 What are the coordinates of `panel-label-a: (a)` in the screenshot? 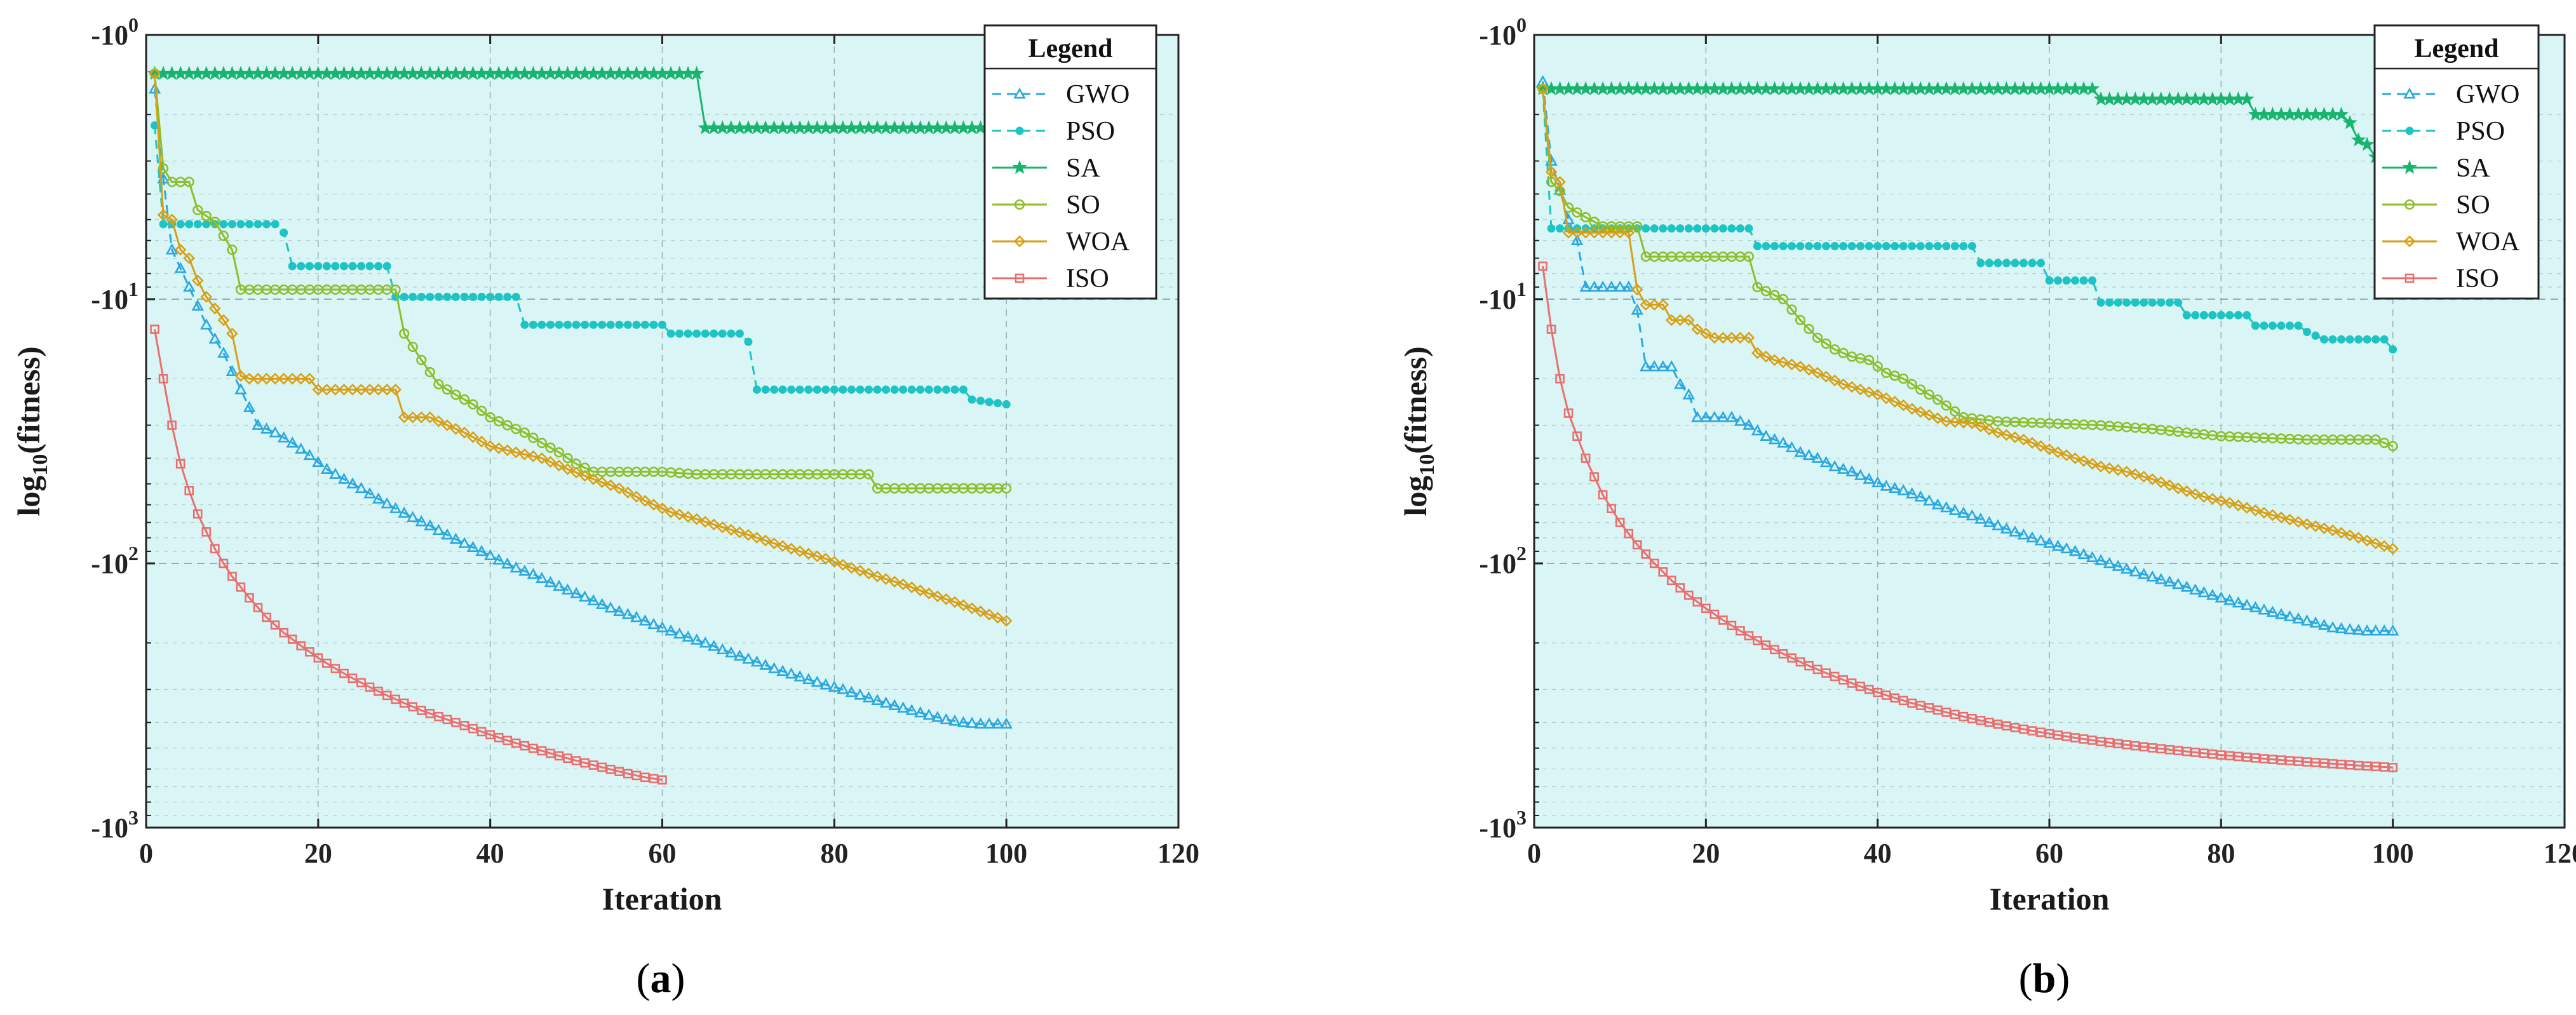 It's located at (661, 978).